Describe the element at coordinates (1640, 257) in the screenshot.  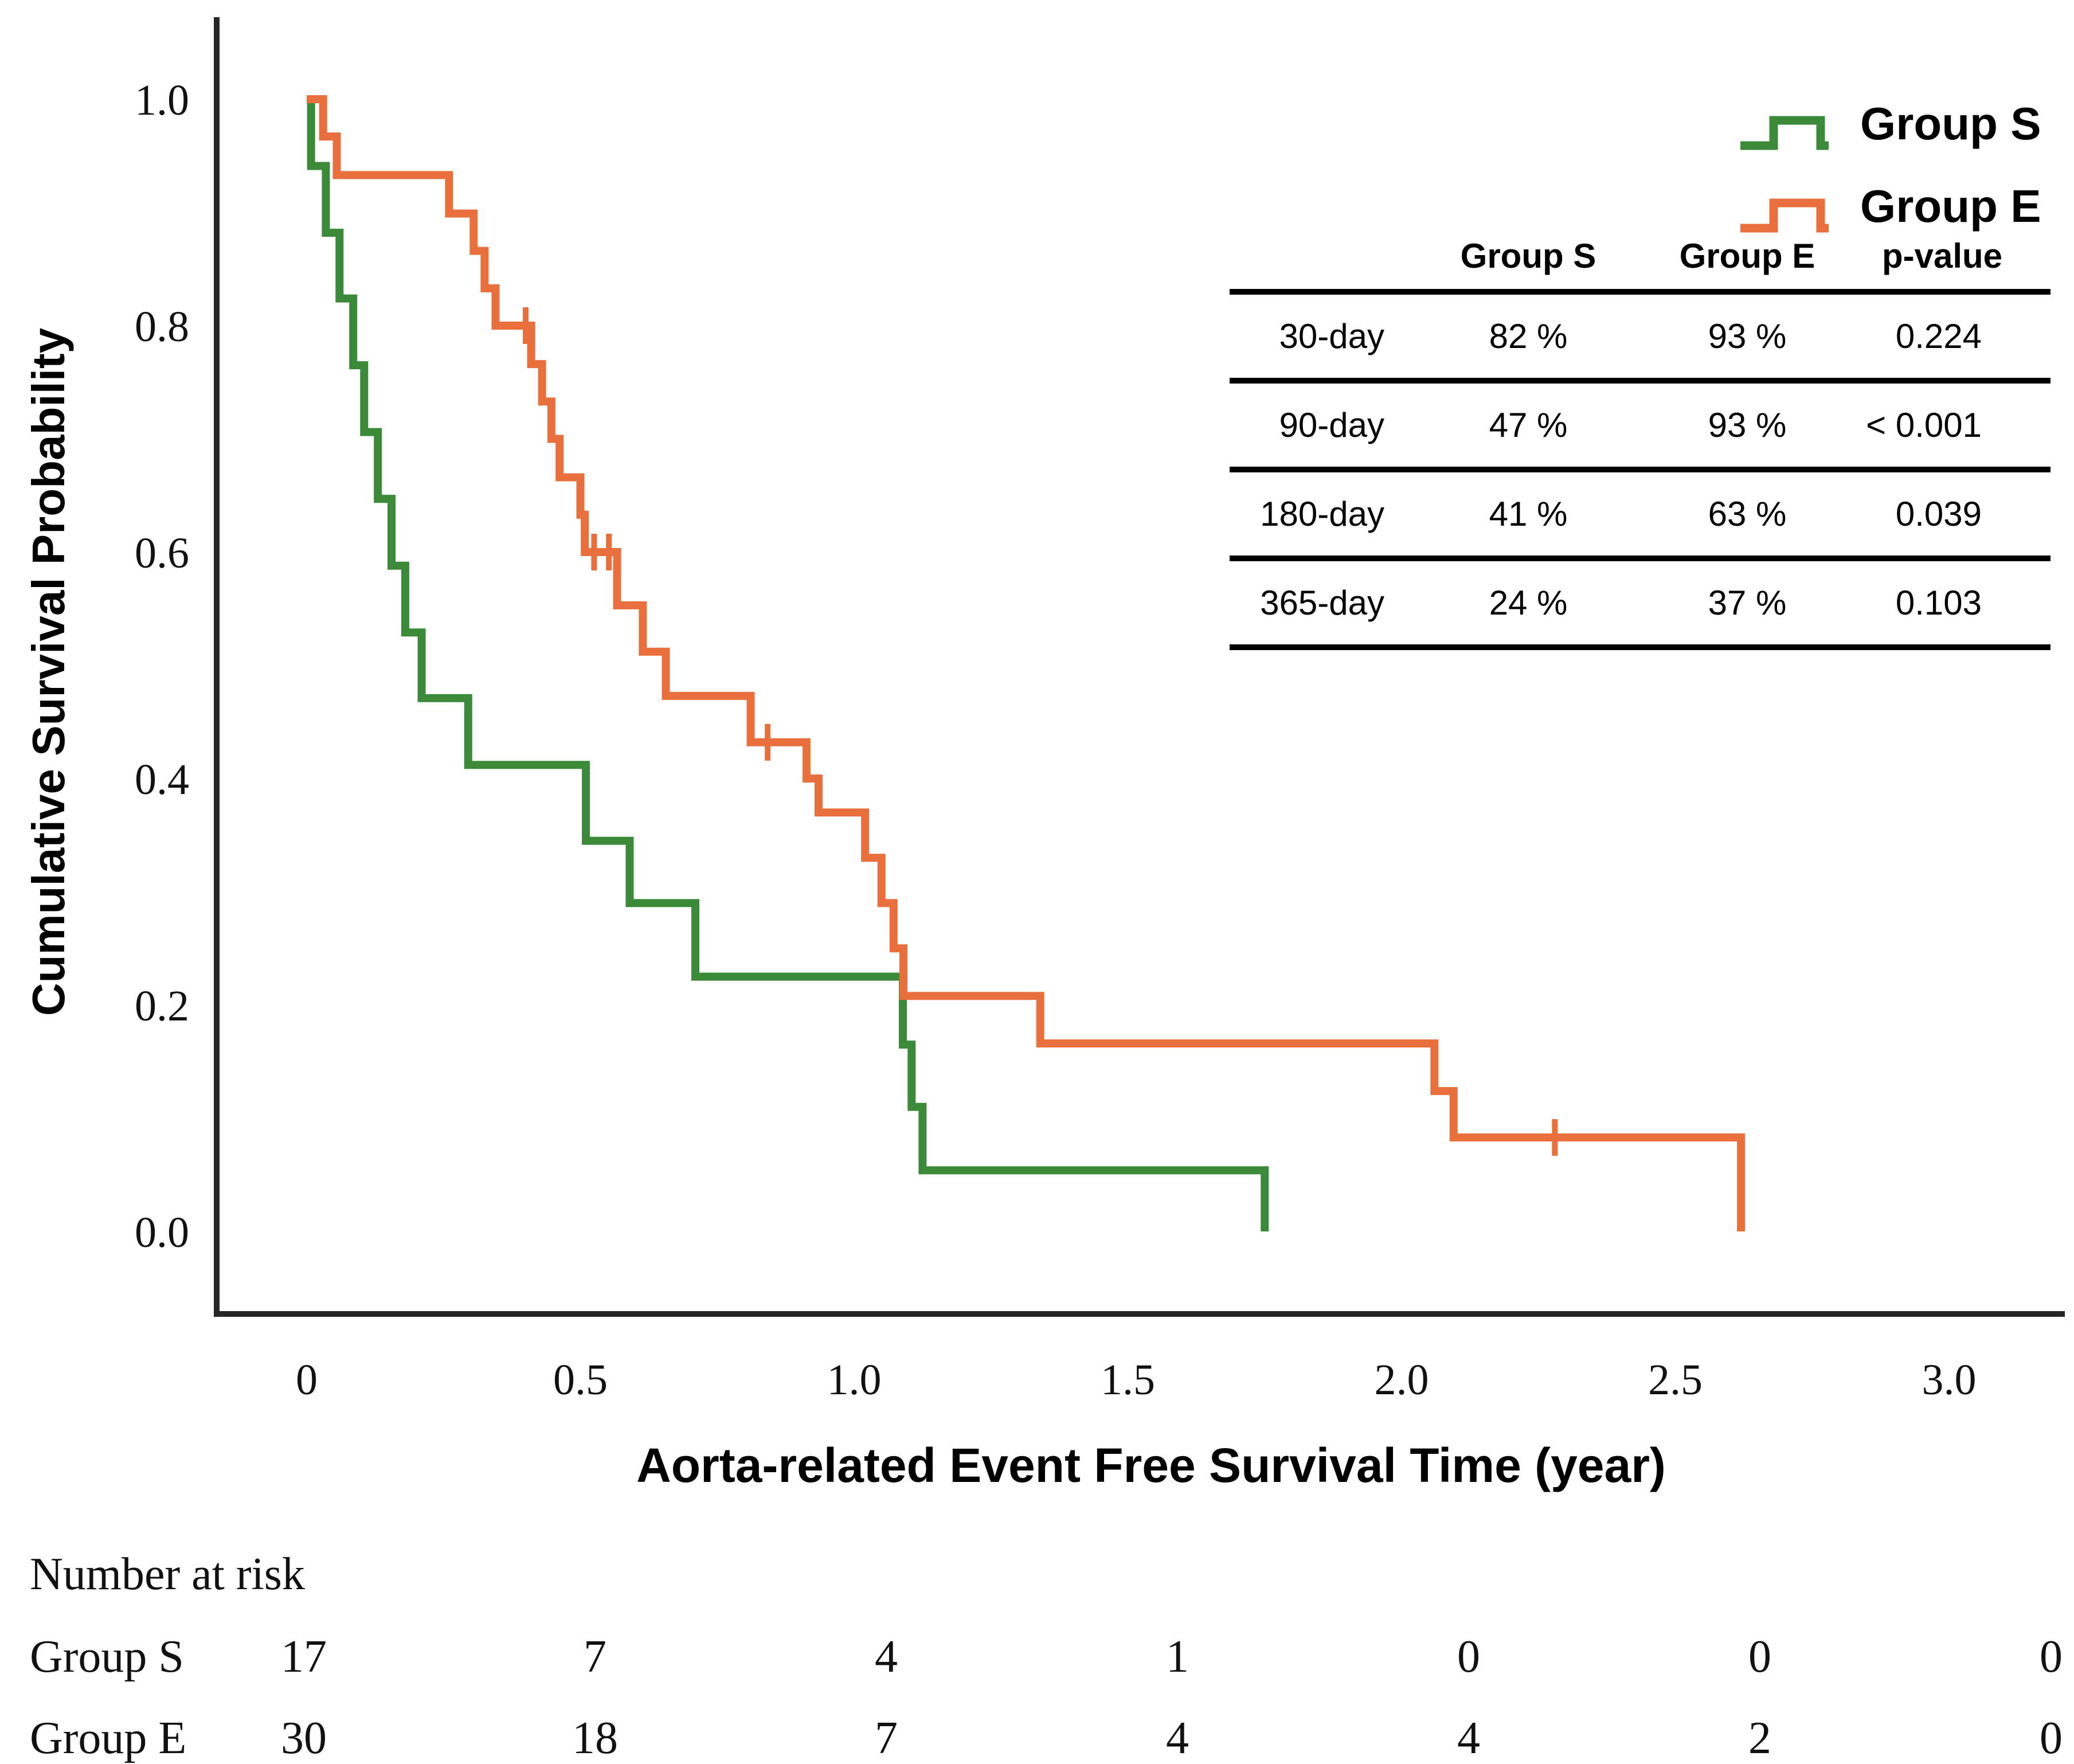
I see `summary-table-header-row: Group S Group E p-value` at that location.